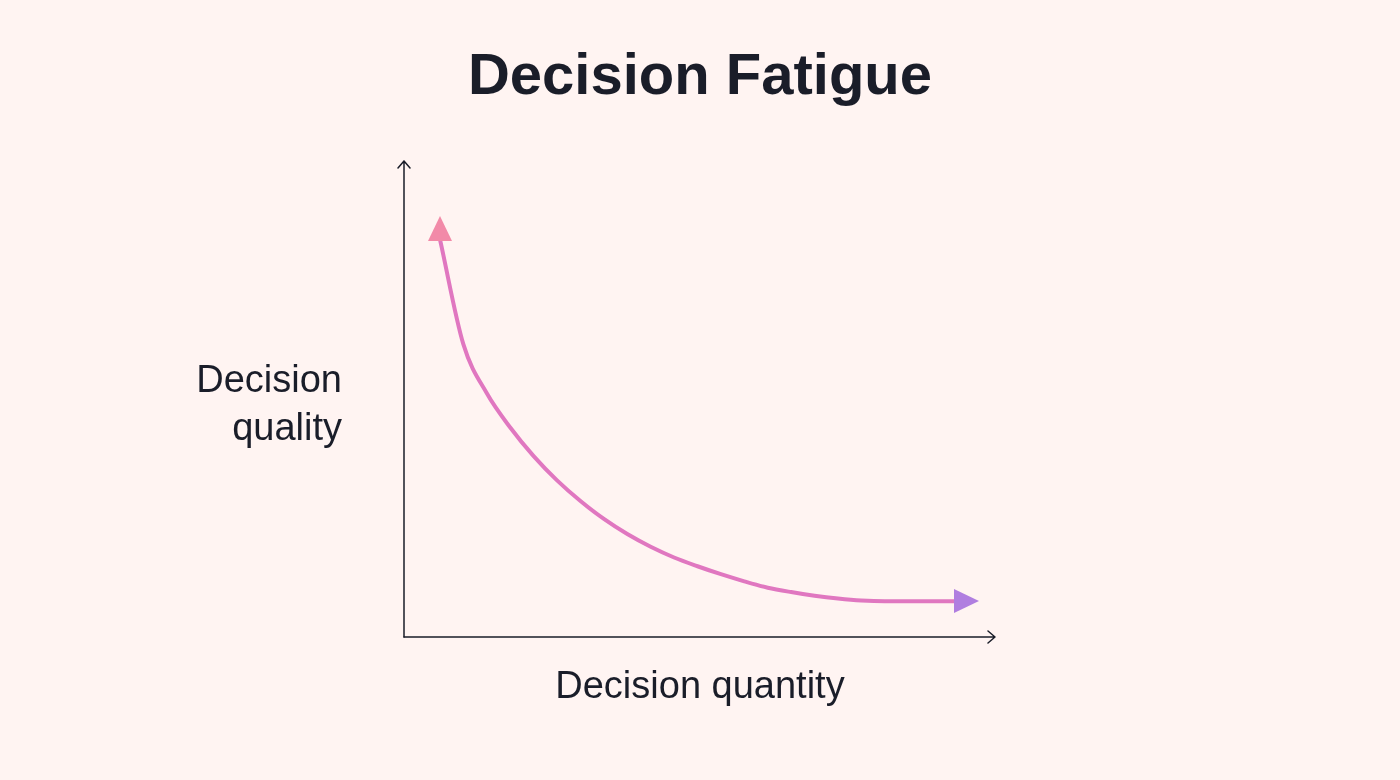 Image resolution: width=1400 pixels, height=780 pixels. What do you see at coordinates (700, 73) in the screenshot?
I see `chart-title: Decision Fatigue` at bounding box center [700, 73].